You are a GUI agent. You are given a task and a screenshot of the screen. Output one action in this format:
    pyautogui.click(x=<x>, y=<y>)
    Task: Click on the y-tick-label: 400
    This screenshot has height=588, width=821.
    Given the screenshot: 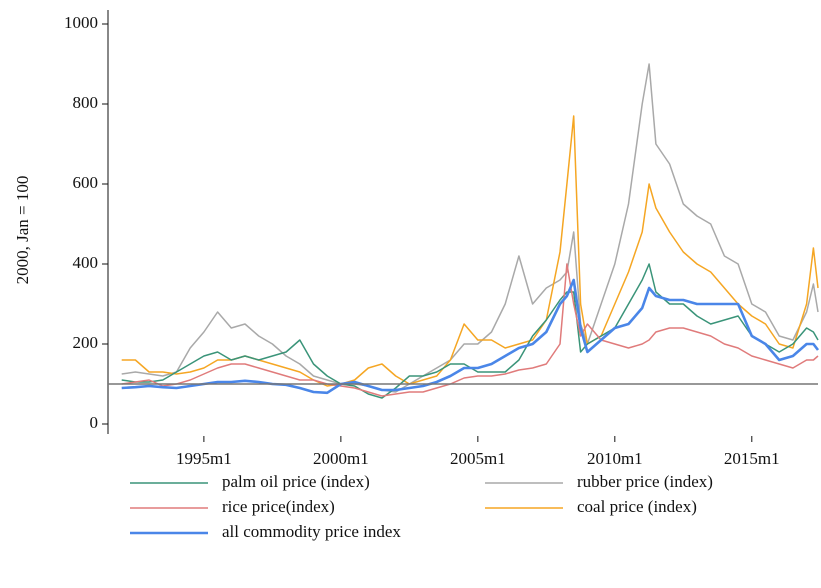 What is the action you would take?
    pyautogui.click(x=86, y=262)
    